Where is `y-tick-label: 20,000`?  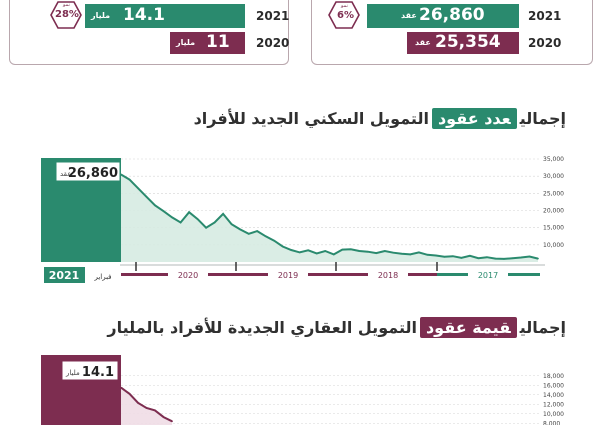
y-tick-label: 20,000 is located at coordinates (553, 211).